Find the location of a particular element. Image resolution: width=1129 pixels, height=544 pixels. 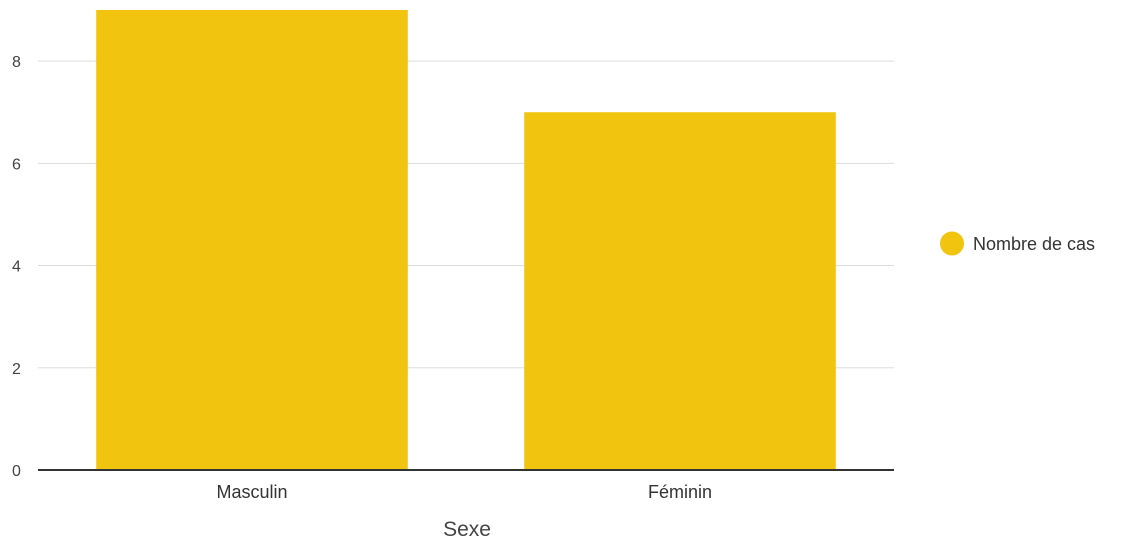

legend-label: Nombre de cas is located at coordinates (1034, 244).